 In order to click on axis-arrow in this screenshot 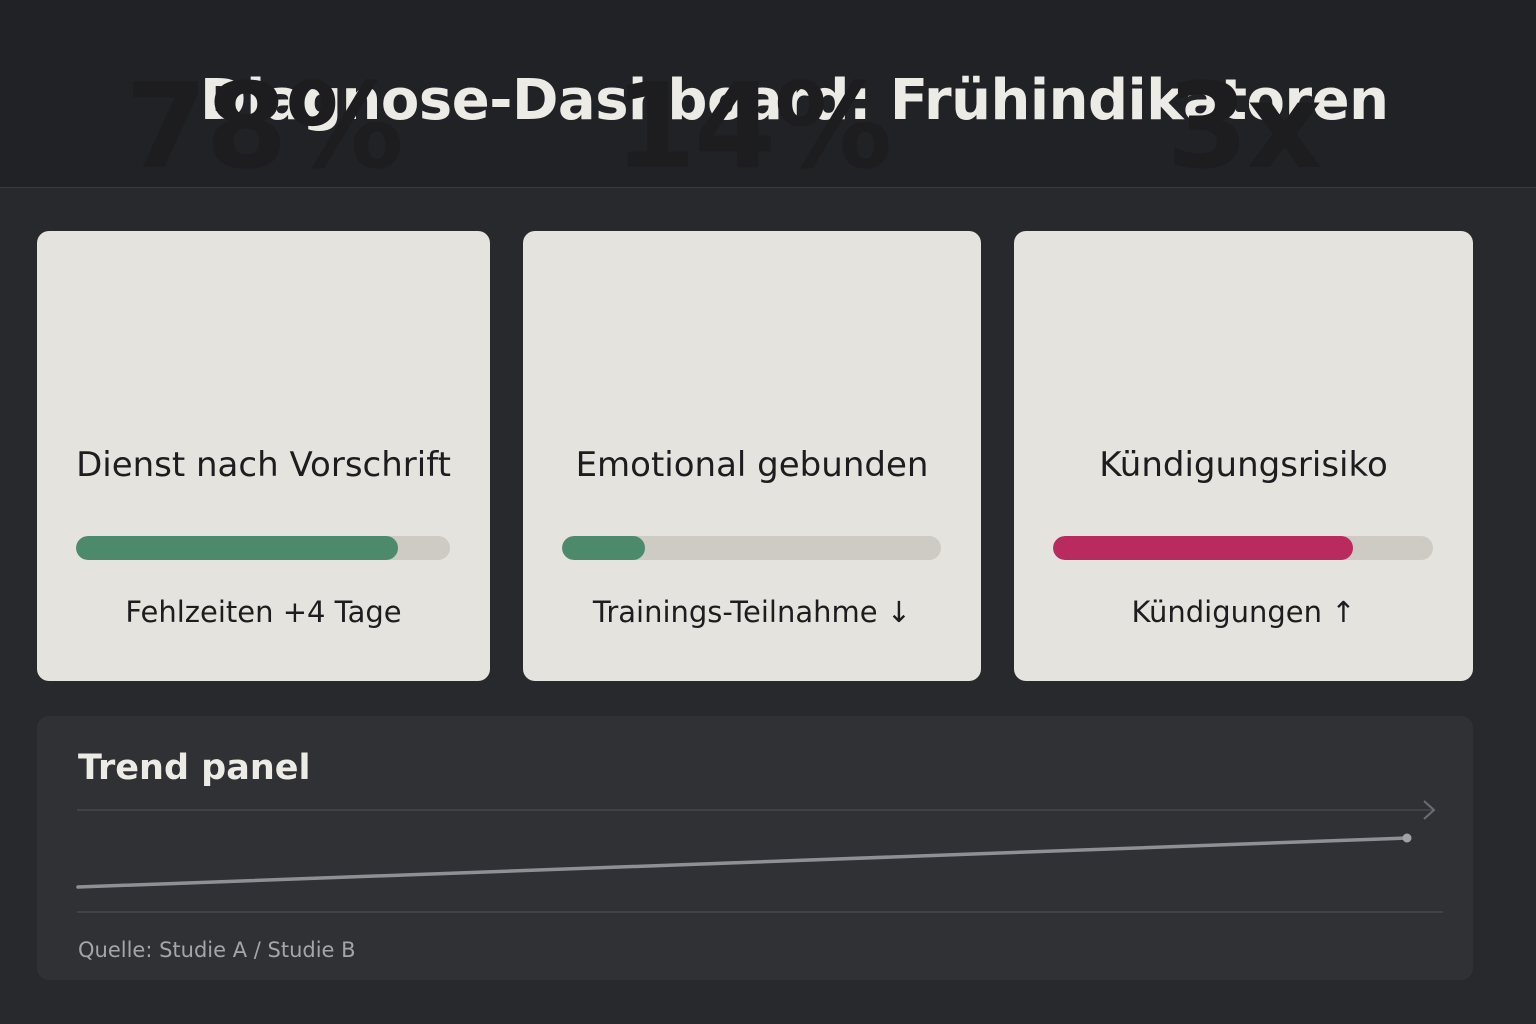, I will do `click(1429, 810)`.